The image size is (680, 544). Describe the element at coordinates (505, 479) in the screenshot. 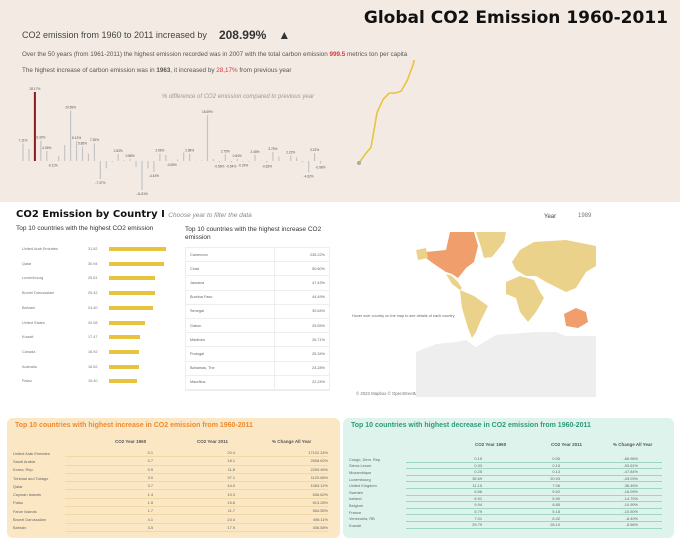

I see `table-row: Luxembourg 36.69 20.93 -43.03%` at that location.